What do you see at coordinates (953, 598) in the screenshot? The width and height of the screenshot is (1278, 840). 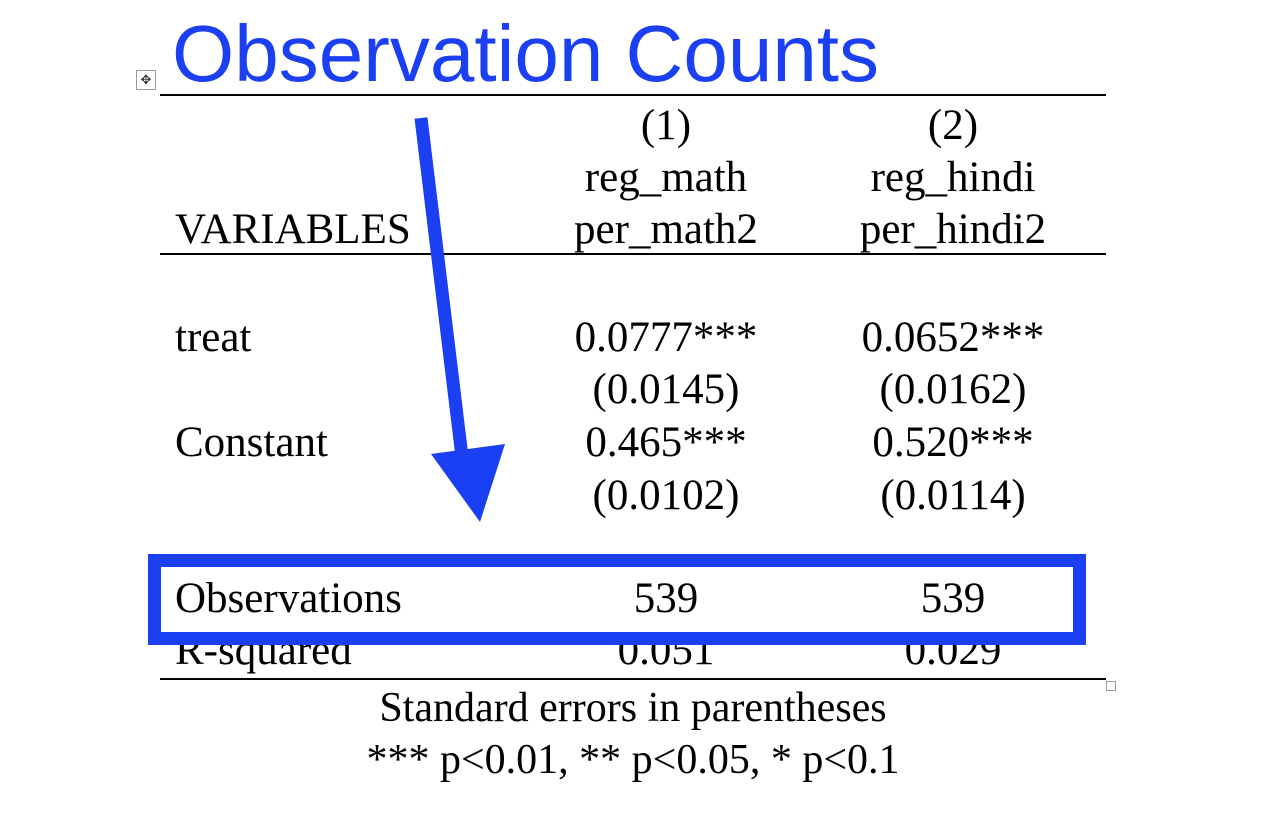 I see `observations-2: 539` at bounding box center [953, 598].